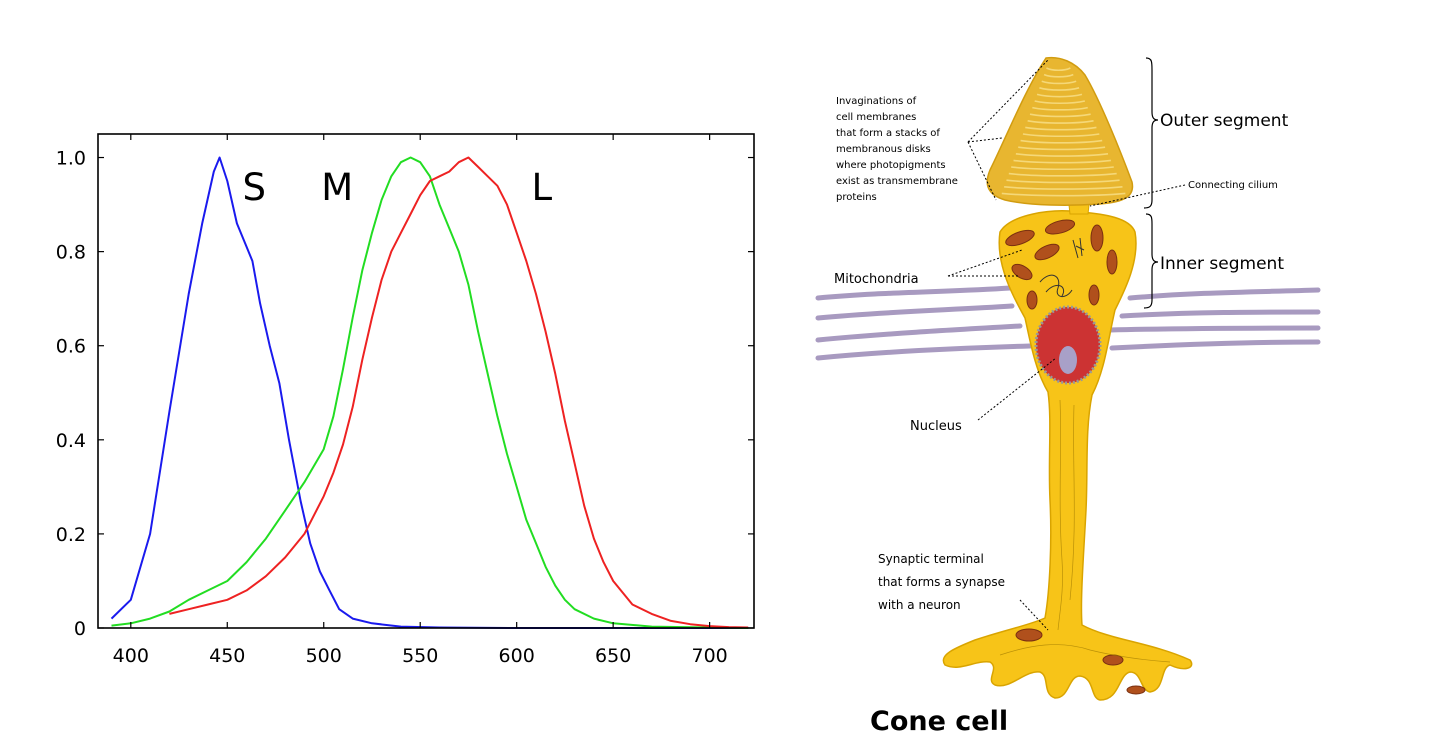  What do you see at coordinates (337, 187) in the screenshot?
I see `series-label-m: M` at bounding box center [337, 187].